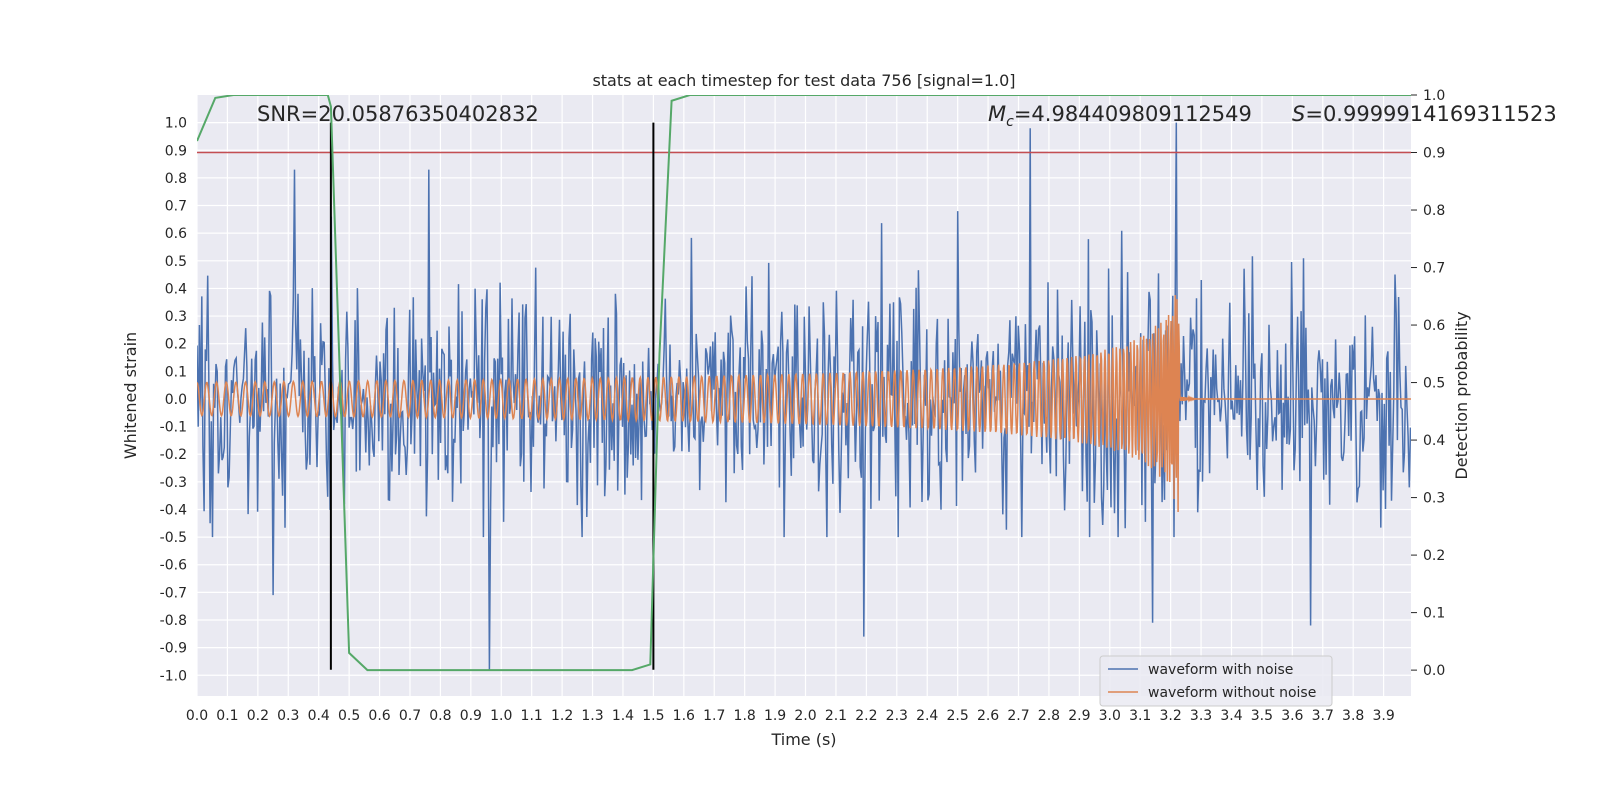 Image resolution: width=1600 pixels, height=800 pixels. Describe the element at coordinates (1434, 614) in the screenshot. I see `y2-tick-label: 0.1` at that location.